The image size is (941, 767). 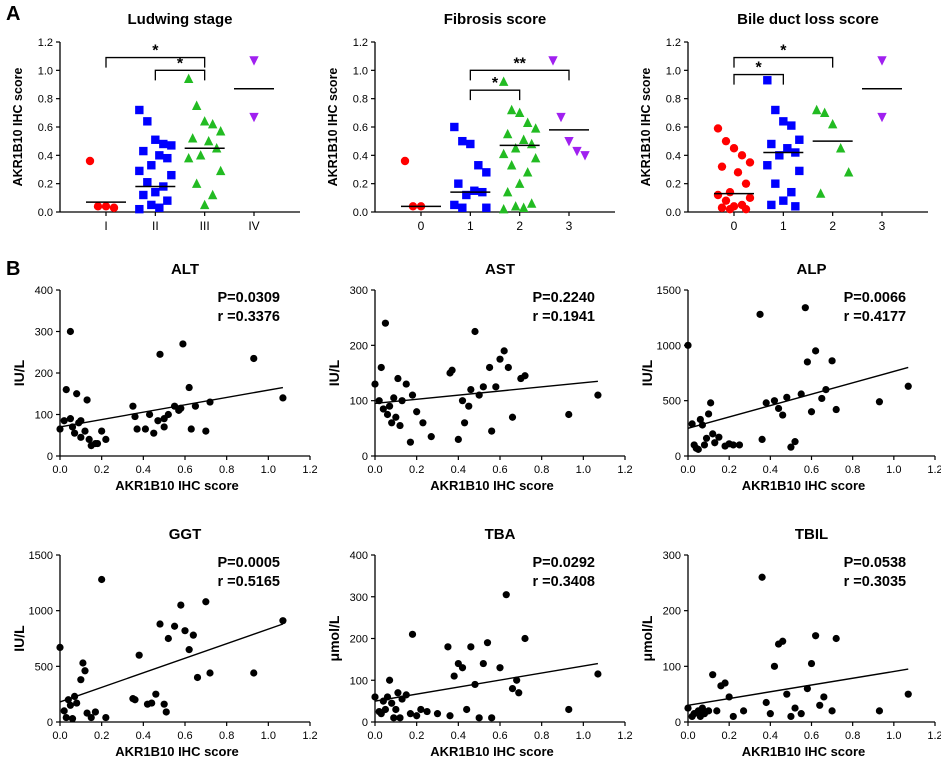 What do you see at coordinates (673, 71) in the screenshot?
I see `y-tick-label: 1.0` at bounding box center [673, 71].